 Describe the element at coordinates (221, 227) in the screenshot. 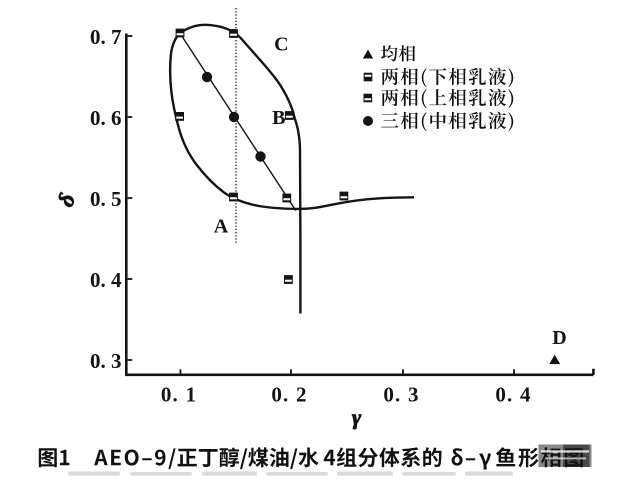

I see `svg-text: A` at that location.